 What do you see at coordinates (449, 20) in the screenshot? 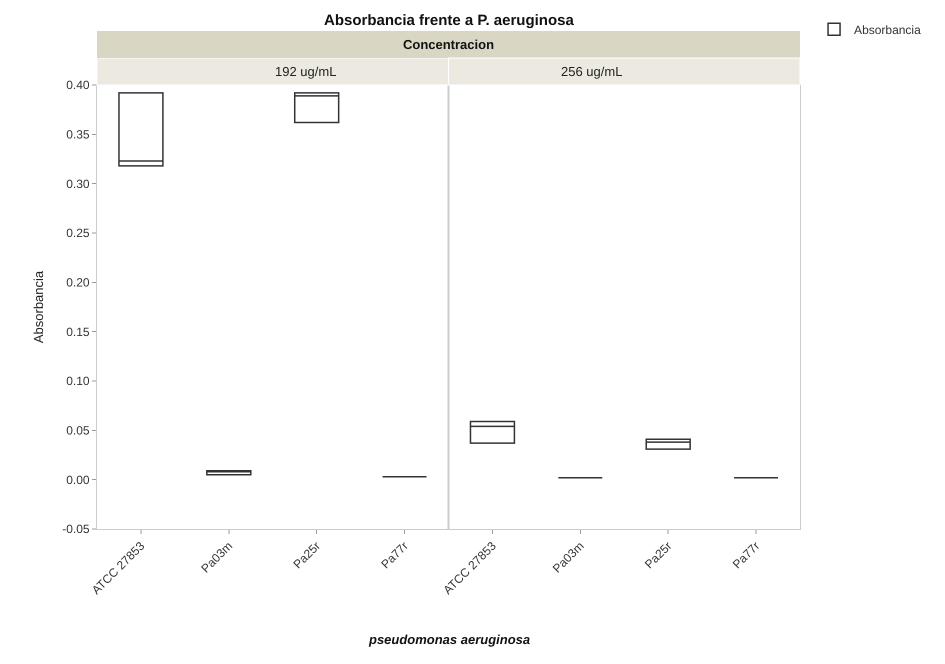
I see `text: Absorbancia frente a P. aeruginosa` at bounding box center [449, 20].